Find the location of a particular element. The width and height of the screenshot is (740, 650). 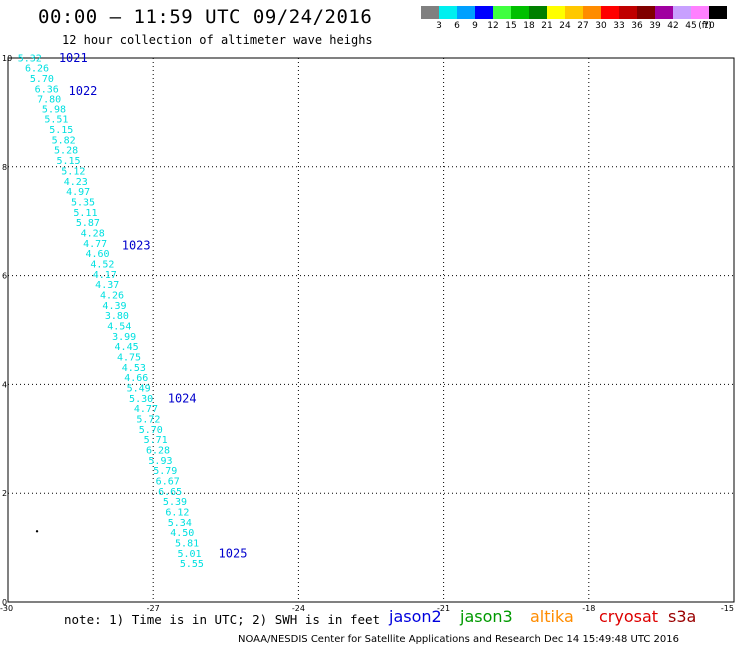

legend-label: 15 is located at coordinates (511, 26).